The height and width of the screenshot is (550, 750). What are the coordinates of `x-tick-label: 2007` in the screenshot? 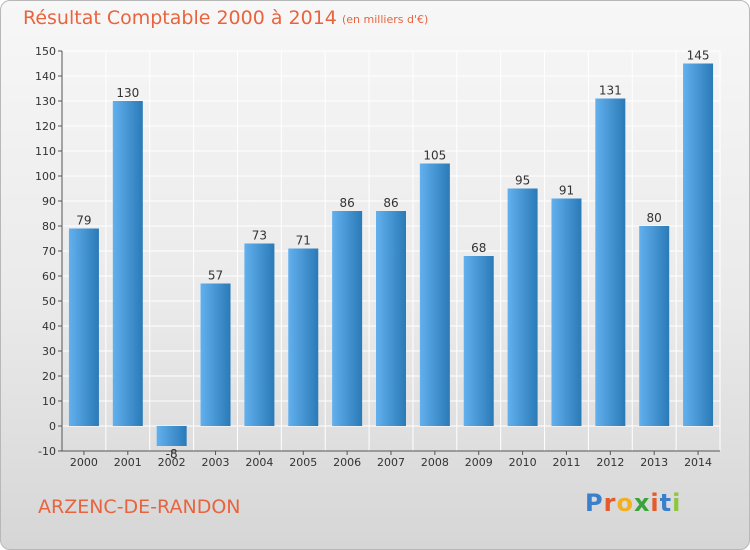 It's located at (391, 462).